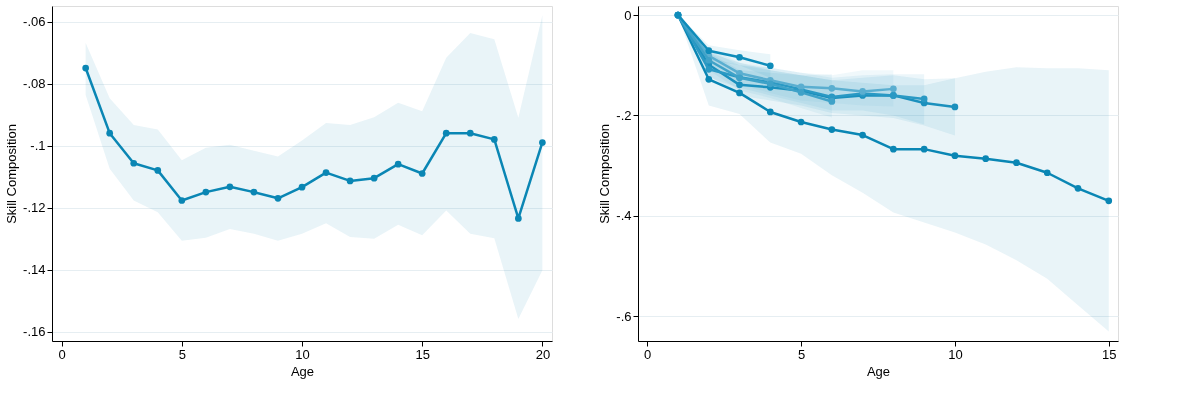 This screenshot has width=1182, height=411. What do you see at coordinates (543, 354) in the screenshot?
I see `x-tick-label: 20` at bounding box center [543, 354].